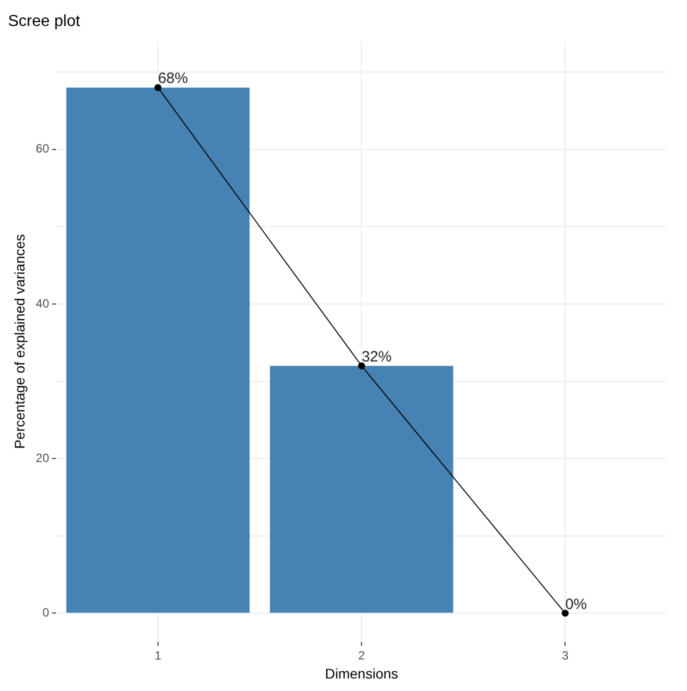 This screenshot has height=691, width=687. Describe the element at coordinates (576, 604) in the screenshot. I see `data-label: 0%` at that location.